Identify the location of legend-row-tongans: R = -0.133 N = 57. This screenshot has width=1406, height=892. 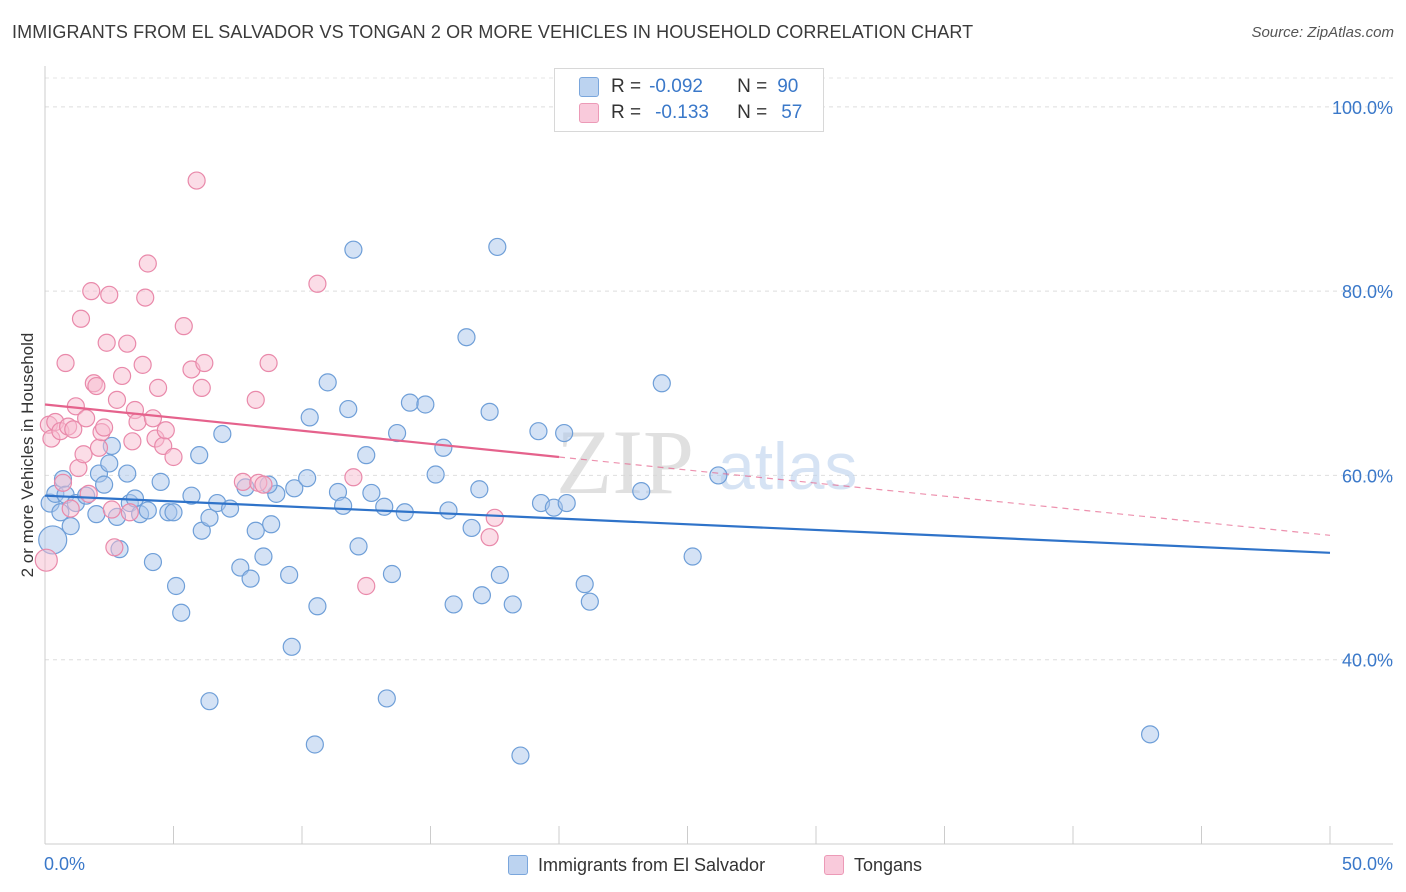
(690, 113).